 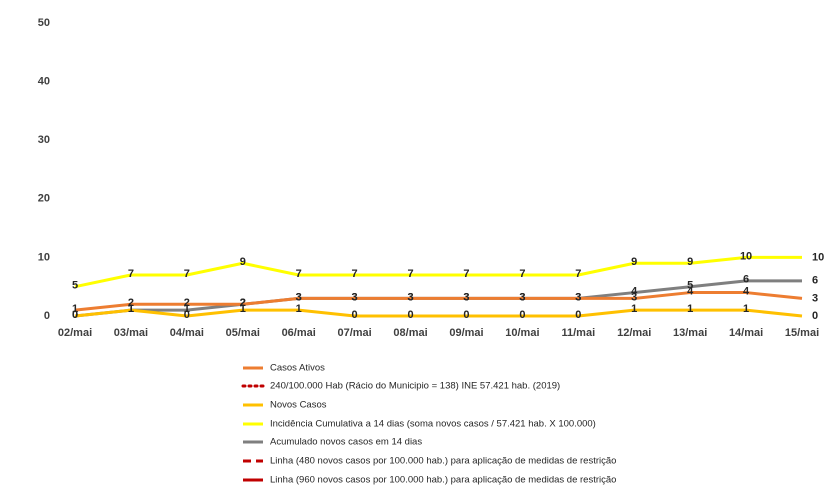 What do you see at coordinates (187, 333) in the screenshot?
I see `x-tick-label: 04/mai` at bounding box center [187, 333].